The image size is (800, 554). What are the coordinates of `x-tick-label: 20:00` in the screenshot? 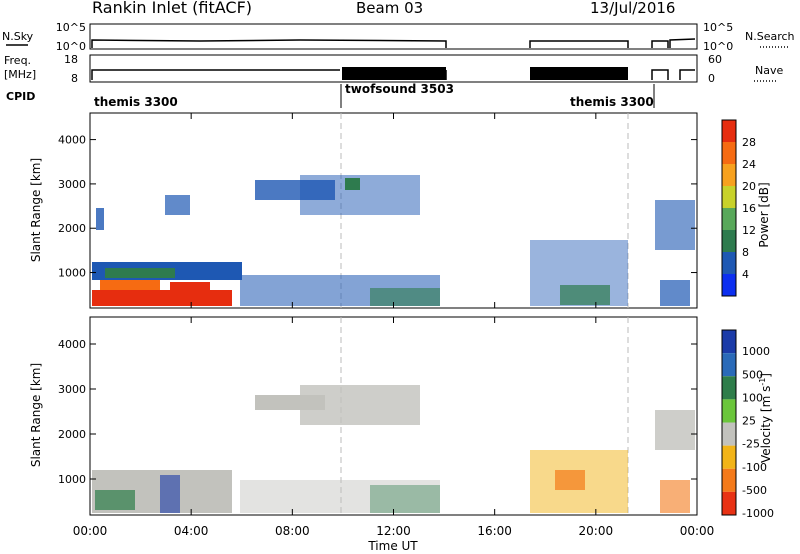 It's located at (596, 531).